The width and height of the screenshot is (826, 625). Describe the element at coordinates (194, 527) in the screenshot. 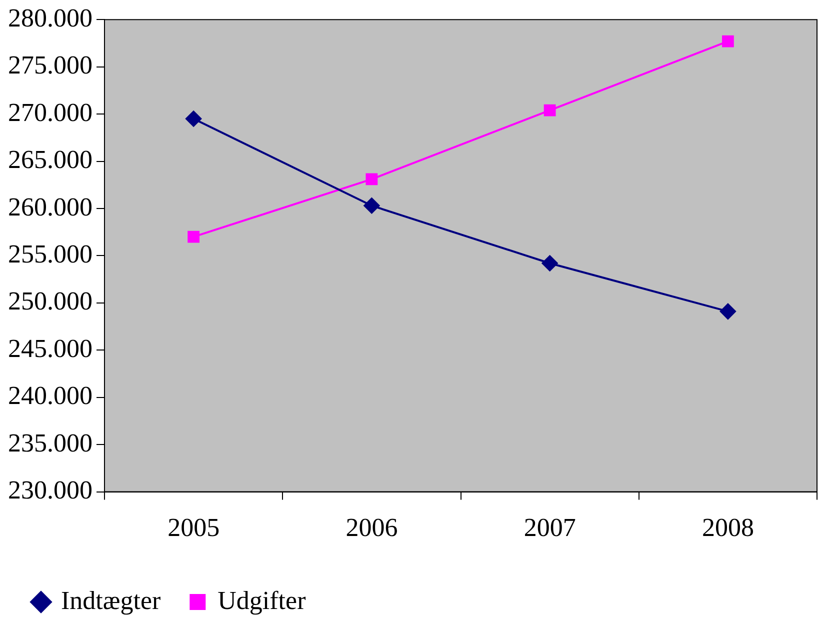

I see `x-tick-label: 2005` at that location.